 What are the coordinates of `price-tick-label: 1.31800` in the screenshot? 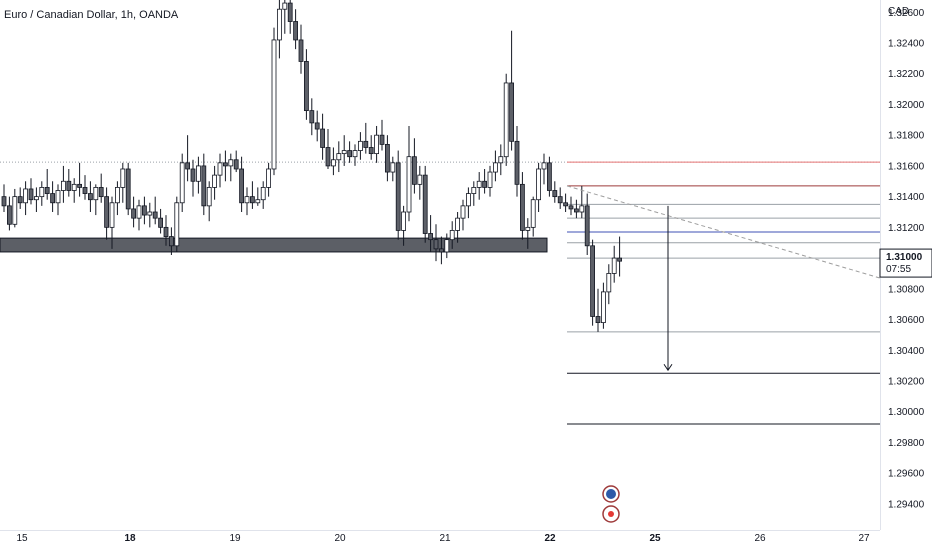 It's located at (906, 136).